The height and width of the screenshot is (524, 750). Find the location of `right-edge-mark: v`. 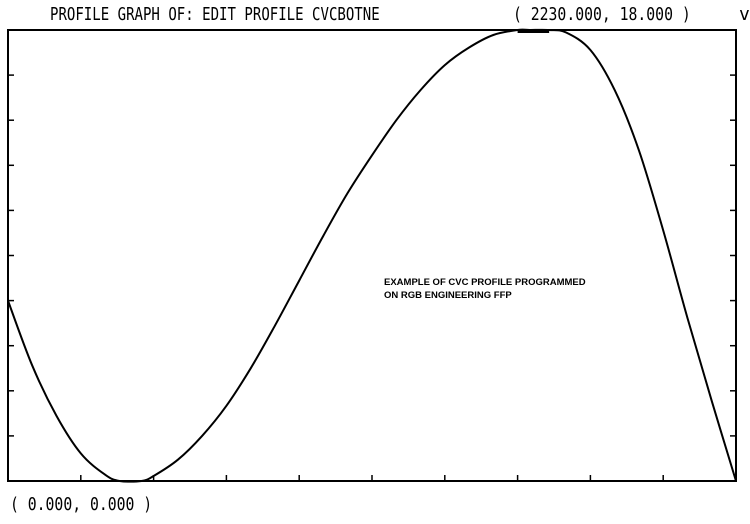

right-edge-mark: v is located at coordinates (744, 14).